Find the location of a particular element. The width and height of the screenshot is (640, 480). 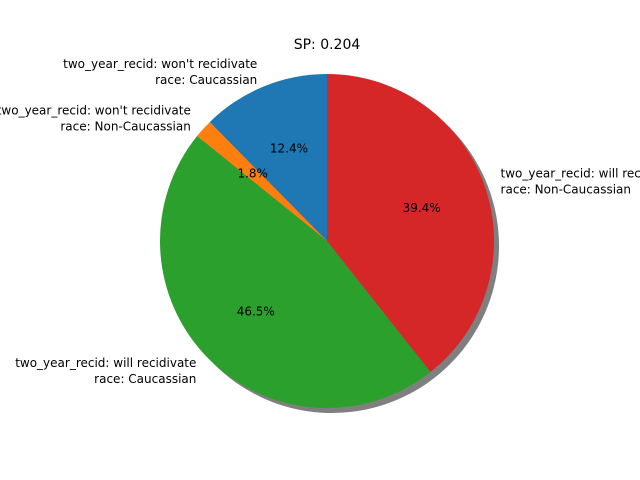

slice-percent-label: 1.8% is located at coordinates (252, 174).